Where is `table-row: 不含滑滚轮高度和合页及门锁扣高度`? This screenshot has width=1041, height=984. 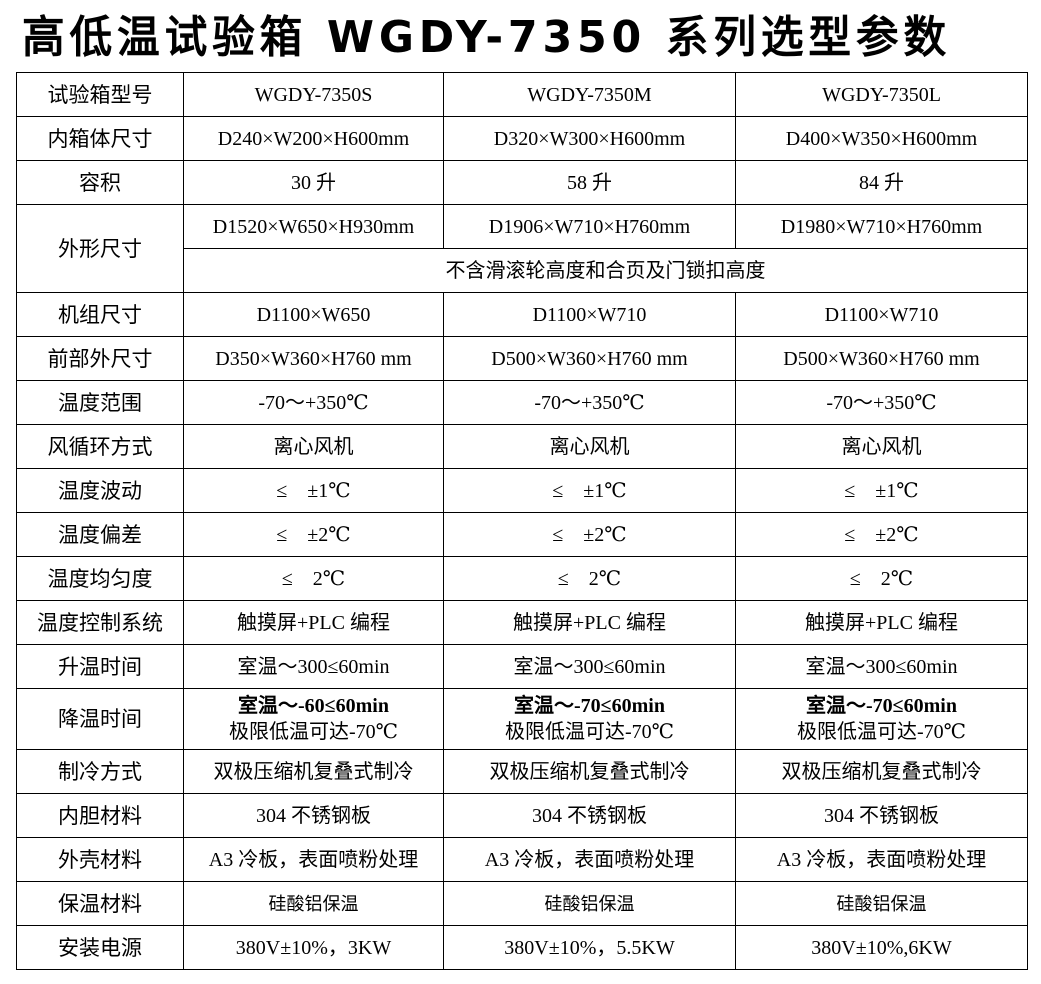 table-row: 不含滑滚轮高度和合页及门锁扣高度 is located at coordinates (522, 270).